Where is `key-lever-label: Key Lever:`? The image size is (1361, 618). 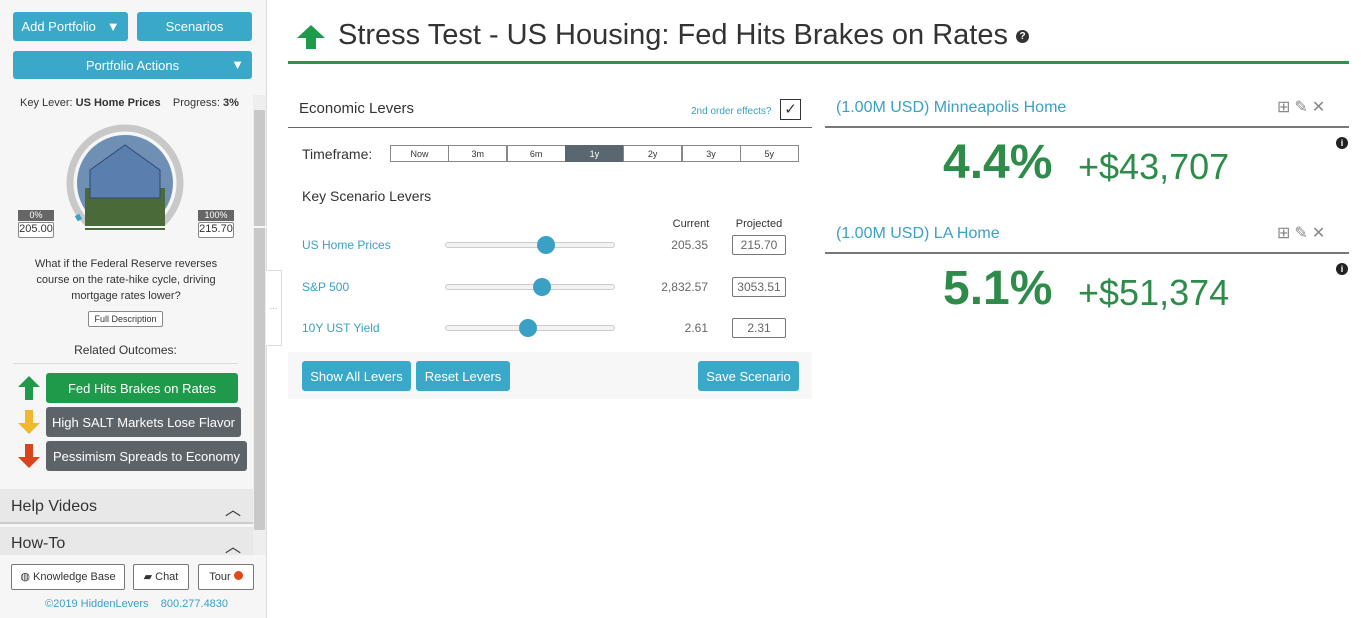
key-lever-label: Key Lever: is located at coordinates (46, 103).